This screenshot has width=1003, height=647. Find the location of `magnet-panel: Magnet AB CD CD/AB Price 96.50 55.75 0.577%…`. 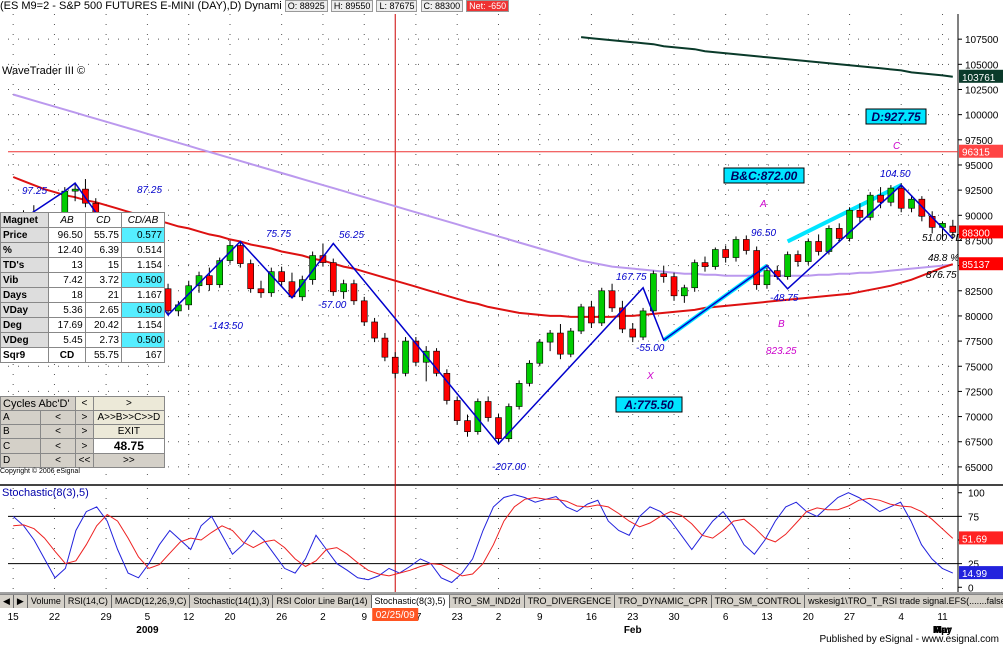

magnet-panel: Magnet AB CD CD/AB Price 96.50 55.75 0.577%… is located at coordinates (83, 287).